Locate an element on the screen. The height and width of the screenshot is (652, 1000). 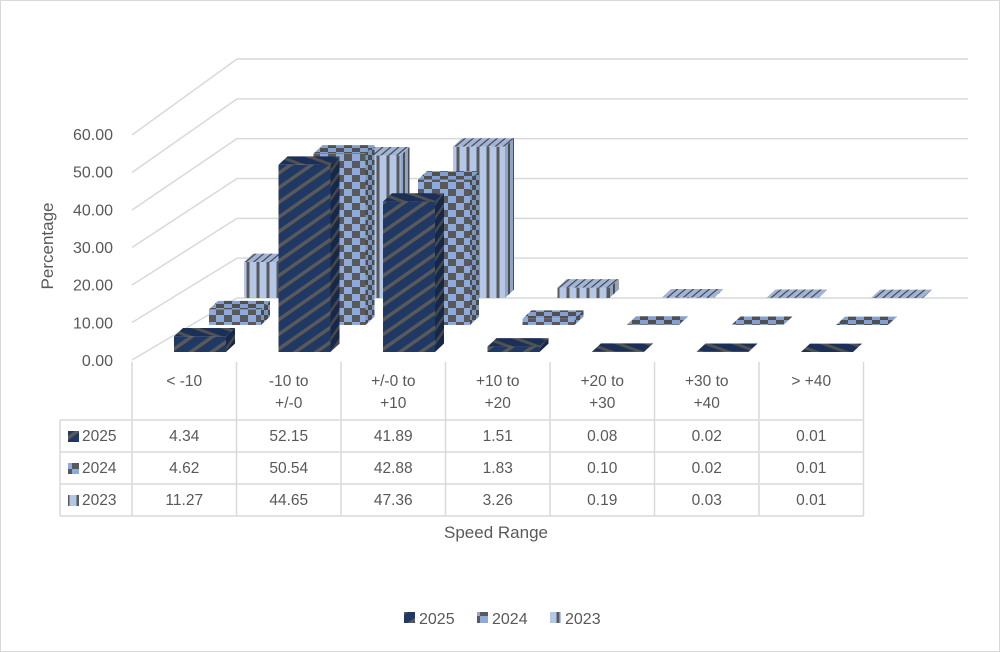
y-tick-label: 20.00 is located at coordinates (93, 286).